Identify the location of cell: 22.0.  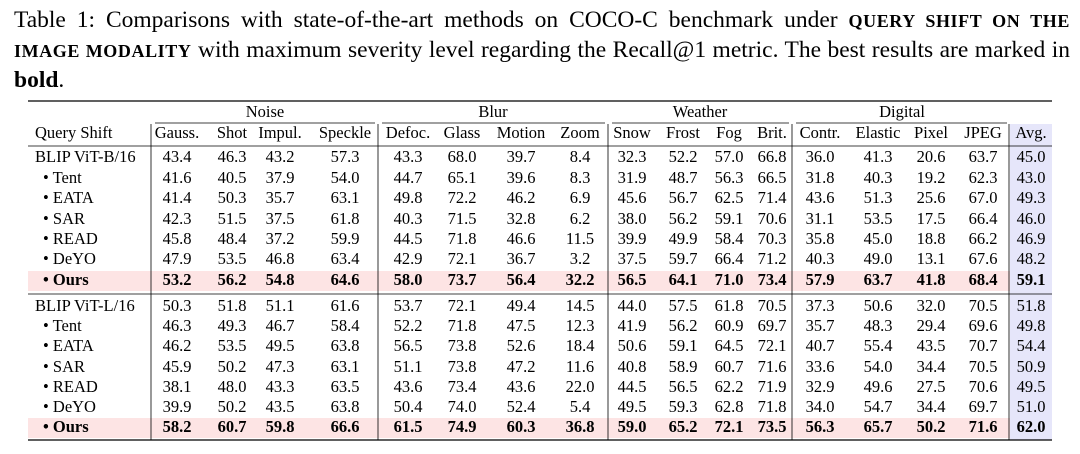
(580, 386).